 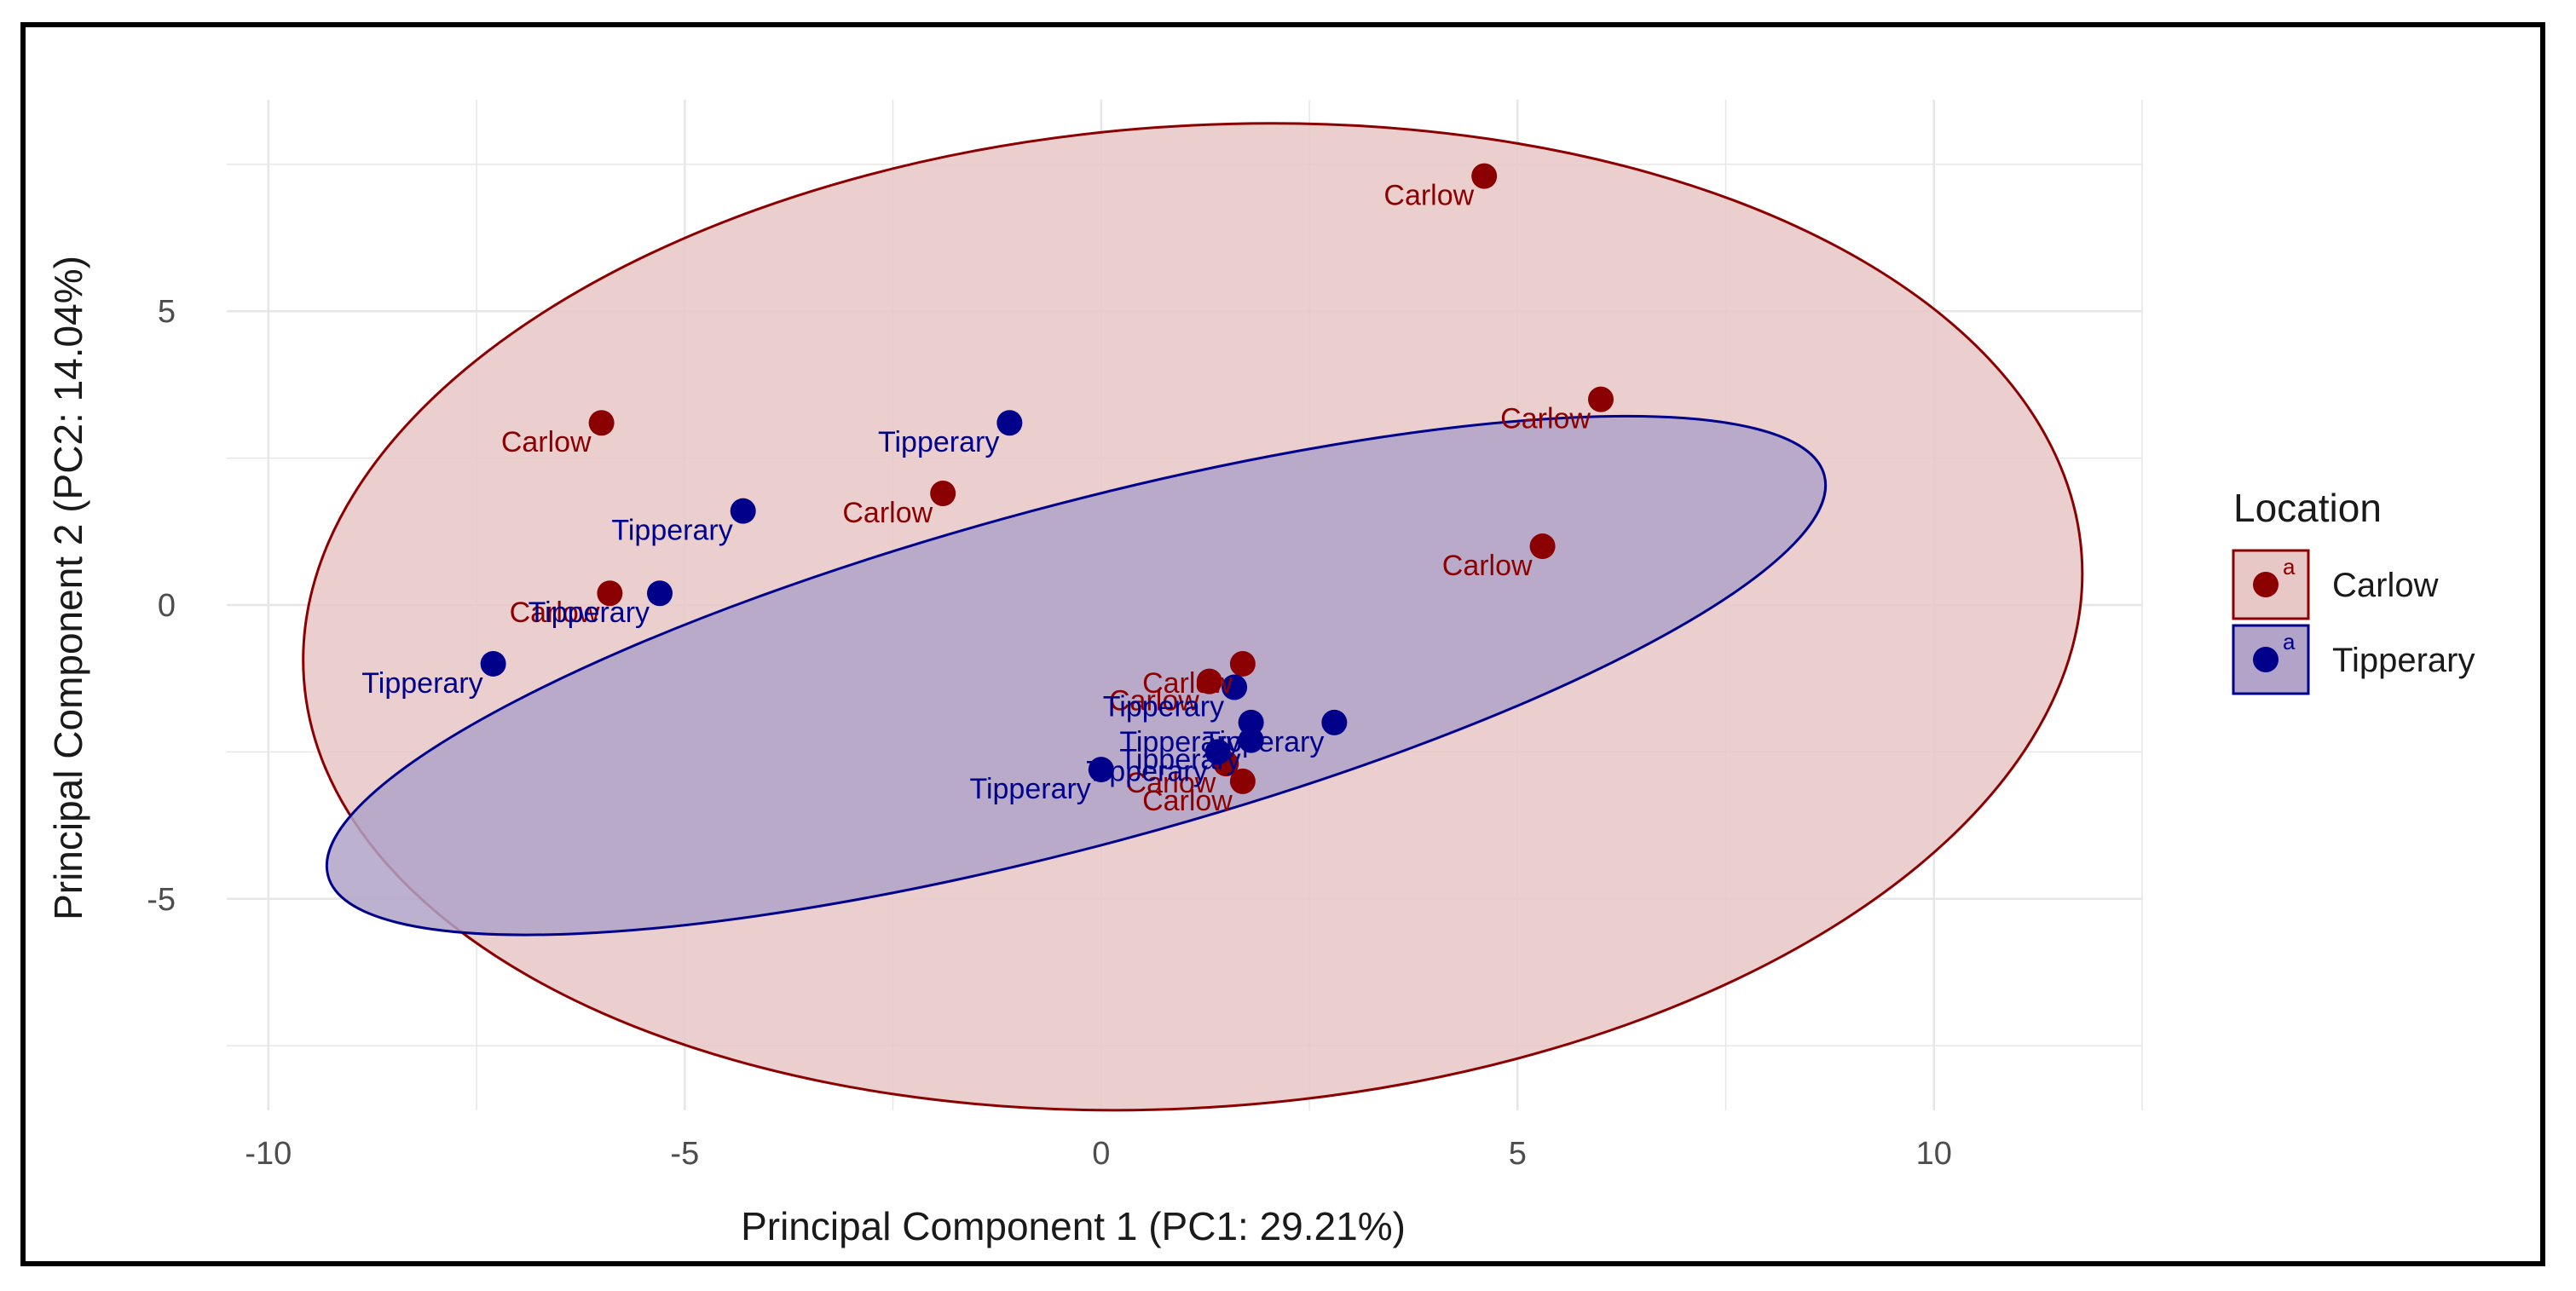 I want to click on y-tick-label: -5, so click(x=161, y=900).